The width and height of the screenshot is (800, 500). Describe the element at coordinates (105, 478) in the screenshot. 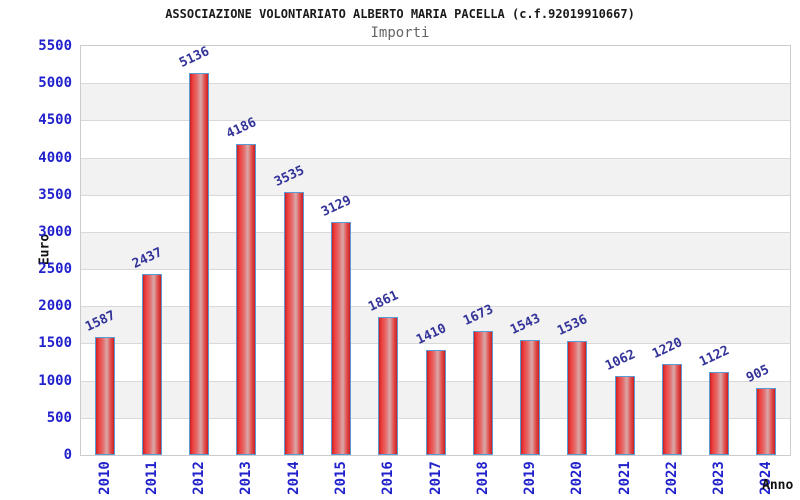

I see `x-tick-label-2010: 2010` at that location.